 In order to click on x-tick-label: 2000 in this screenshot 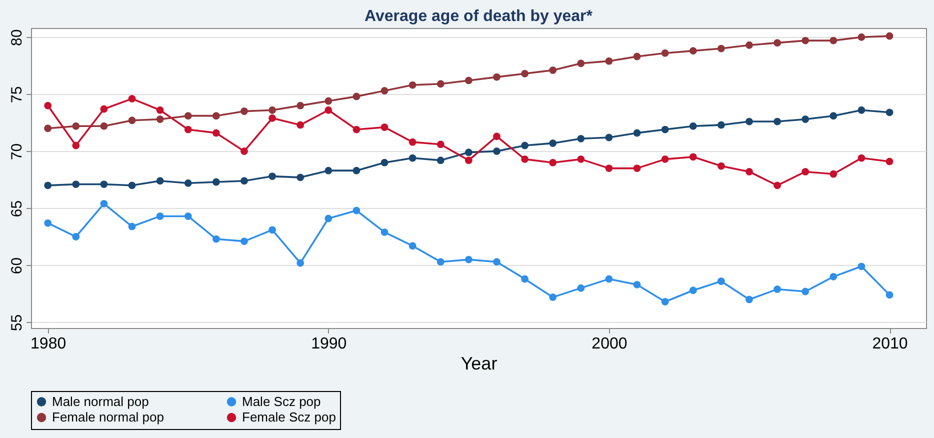, I will do `click(610, 344)`.